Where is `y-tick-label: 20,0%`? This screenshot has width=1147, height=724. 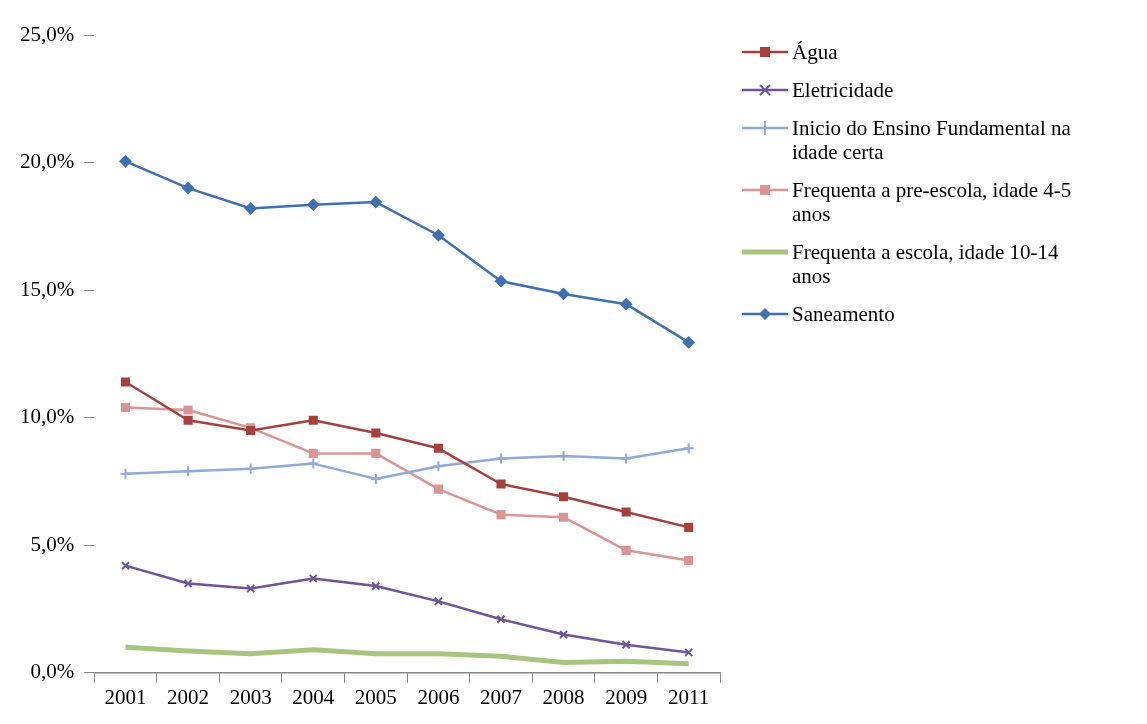 y-tick-label: 20,0% is located at coordinates (47, 161).